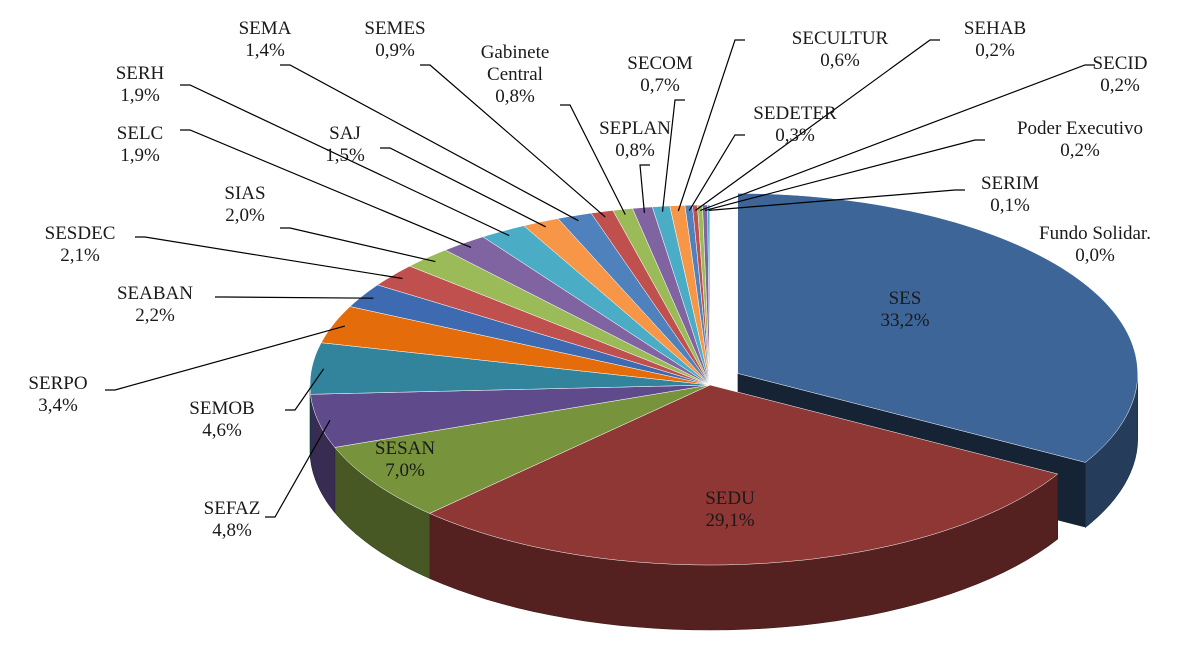 The image size is (1186, 661). Describe the element at coordinates (245, 215) in the screenshot. I see `value-label: 2,0%` at that location.